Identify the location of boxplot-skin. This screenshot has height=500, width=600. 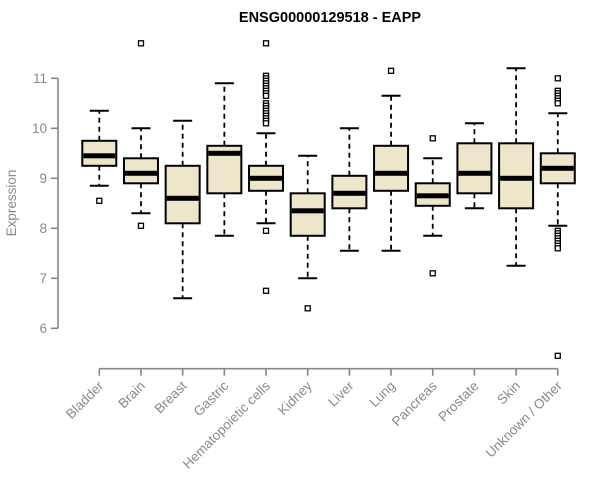
(516, 167).